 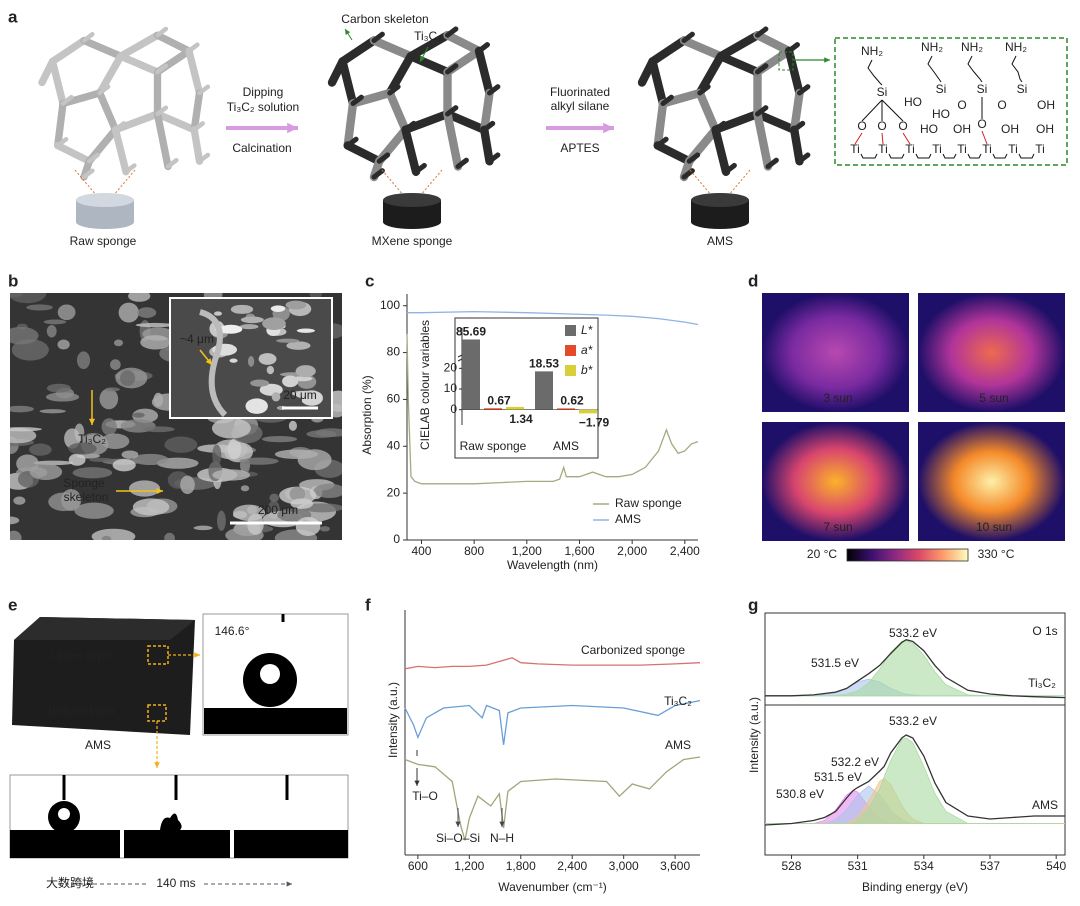 I want to click on caption: Raw sponge, so click(x=103, y=241).